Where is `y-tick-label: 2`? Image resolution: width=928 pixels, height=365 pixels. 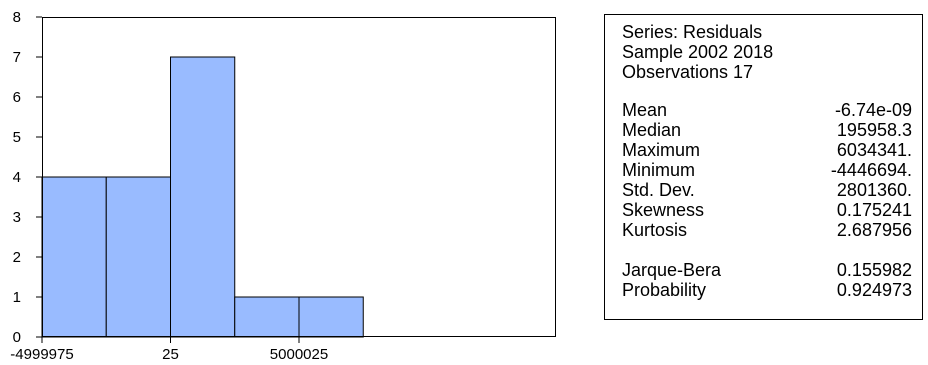 y-tick-label: 2 is located at coordinates (17, 257).